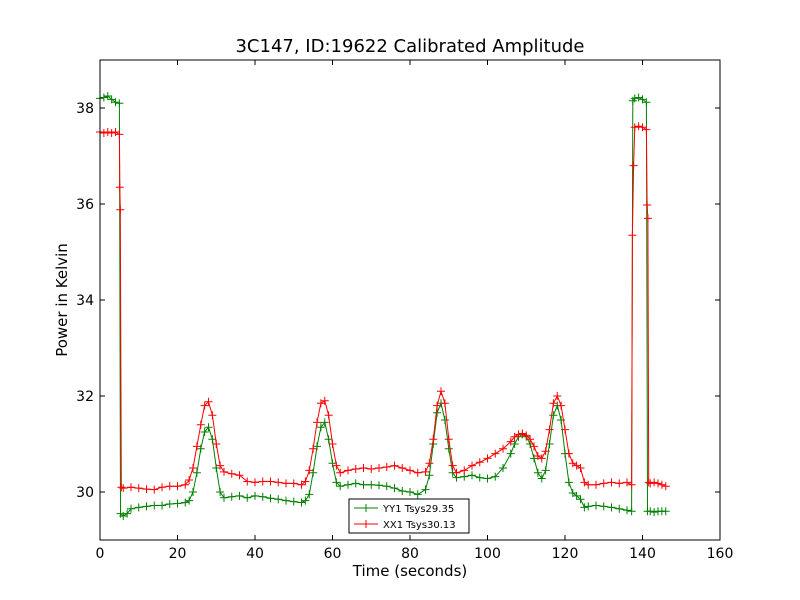 The width and height of the screenshot is (800, 600). What do you see at coordinates (178, 554) in the screenshot?
I see `x-tick-label: 20` at bounding box center [178, 554].